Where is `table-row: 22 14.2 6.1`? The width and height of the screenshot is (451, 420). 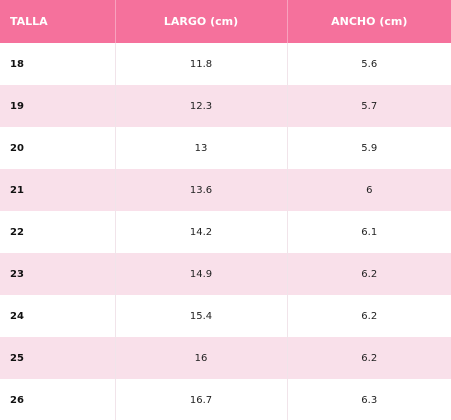
table-row: 22 14.2 6.1 is located at coordinates (225, 232).